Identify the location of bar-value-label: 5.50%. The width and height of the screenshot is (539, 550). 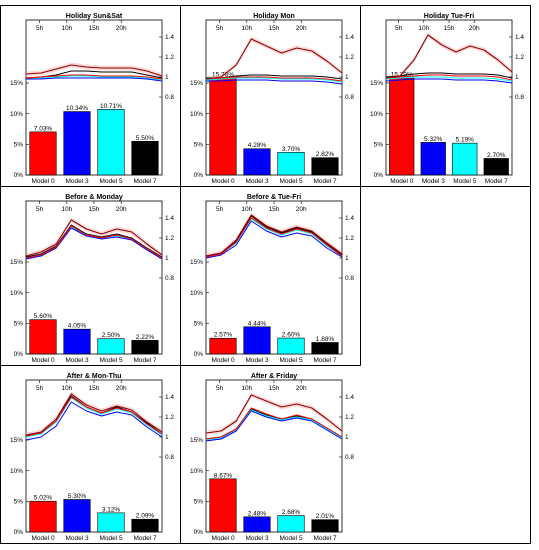
(145, 138).